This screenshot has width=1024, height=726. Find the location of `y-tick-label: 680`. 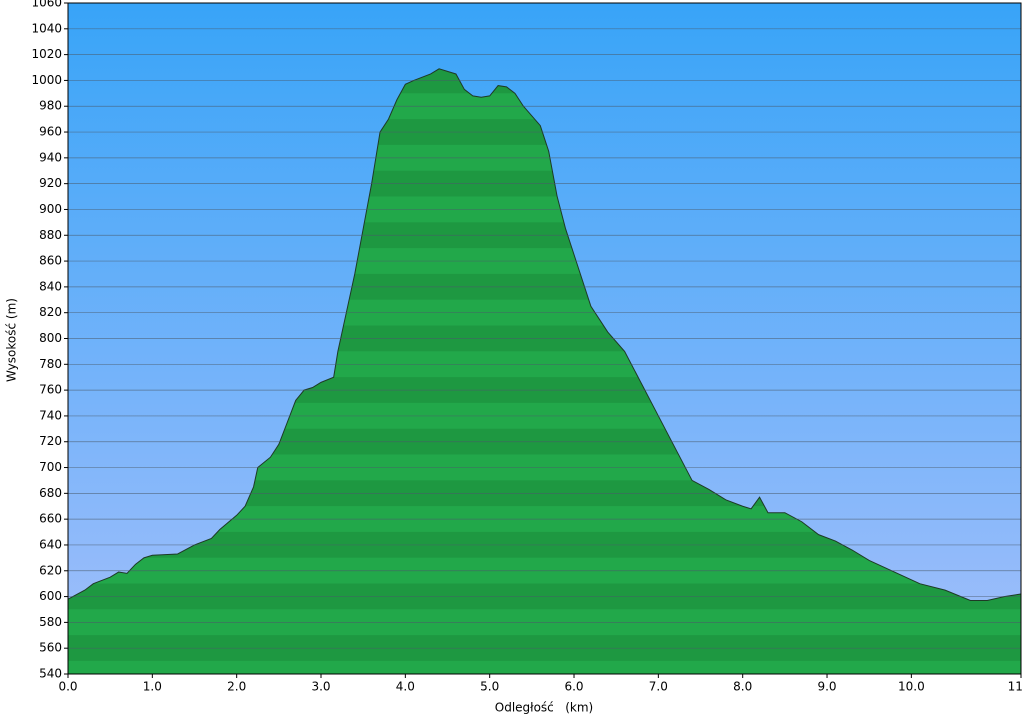

y-tick-label: 680 is located at coordinates (50, 493).